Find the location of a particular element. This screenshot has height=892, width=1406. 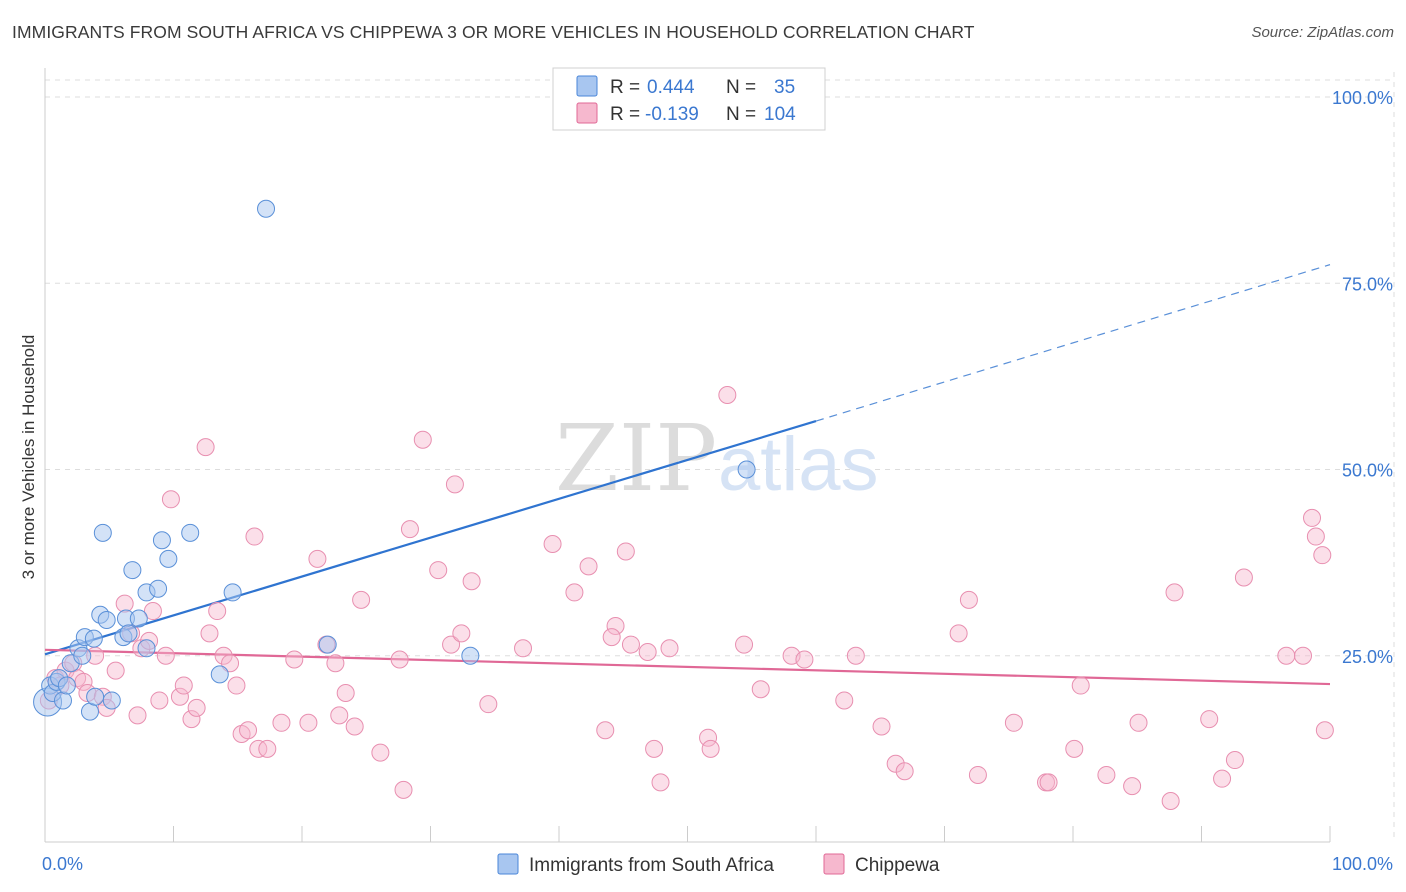

bottom-legend-swatch-blue is located at coordinates (508, 864).